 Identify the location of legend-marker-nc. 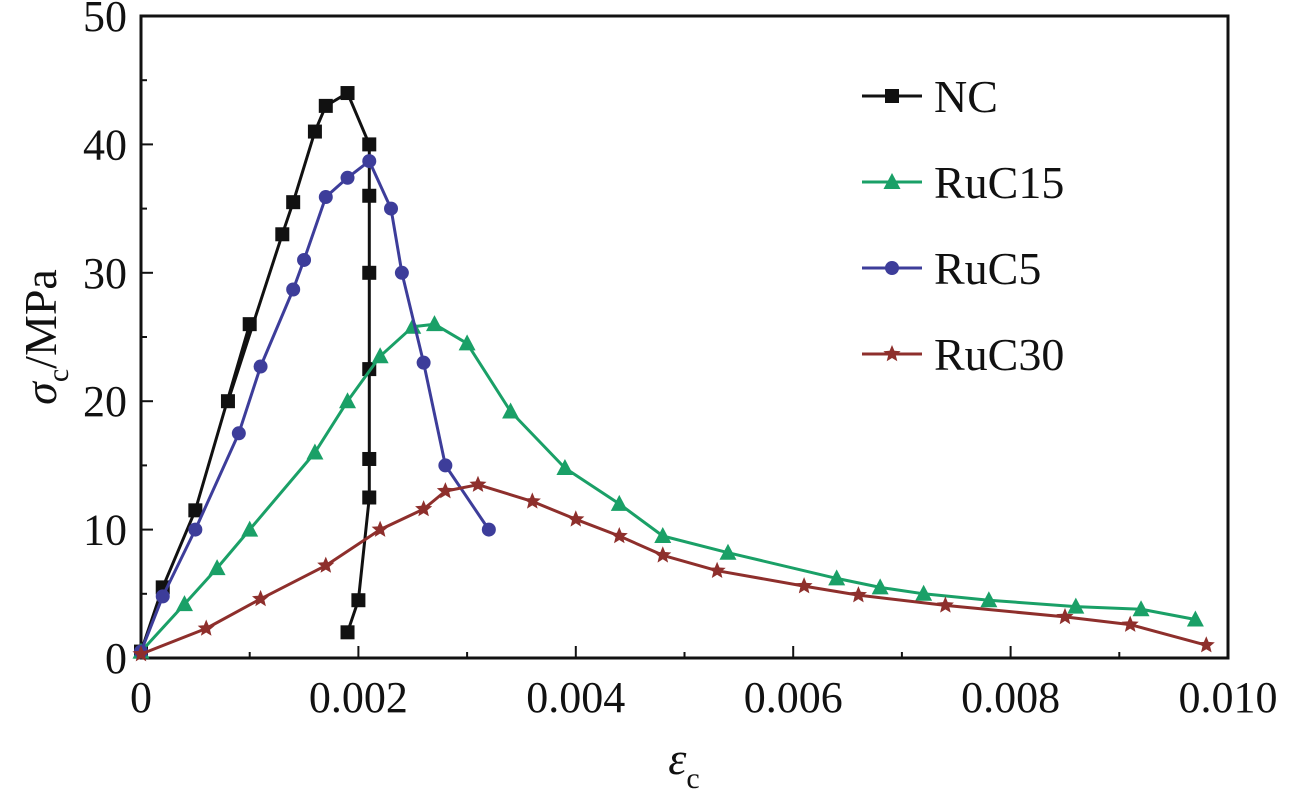
(892, 96).